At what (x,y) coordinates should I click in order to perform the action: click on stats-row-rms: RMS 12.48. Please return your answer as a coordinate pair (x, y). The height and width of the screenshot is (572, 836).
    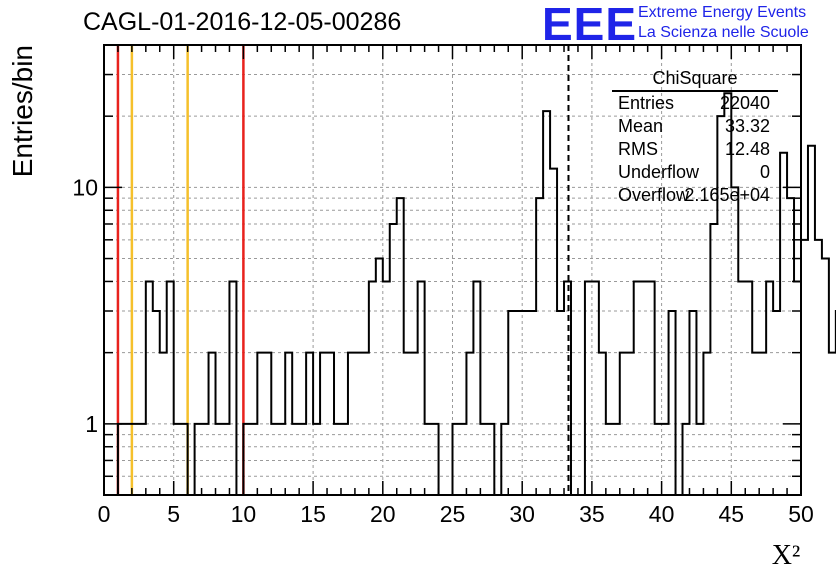
    Looking at the image, I should click on (694, 150).